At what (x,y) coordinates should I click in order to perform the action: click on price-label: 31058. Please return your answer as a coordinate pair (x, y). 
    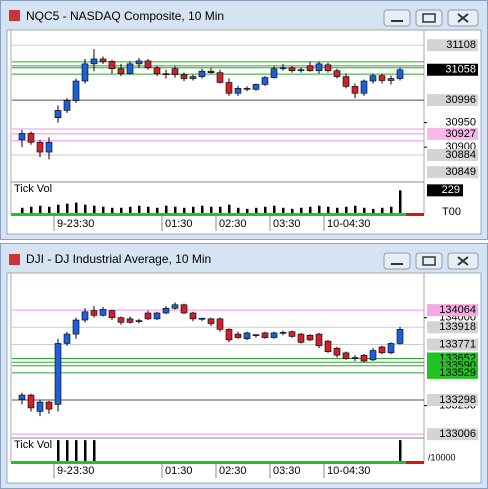
    Looking at the image, I should click on (460, 70).